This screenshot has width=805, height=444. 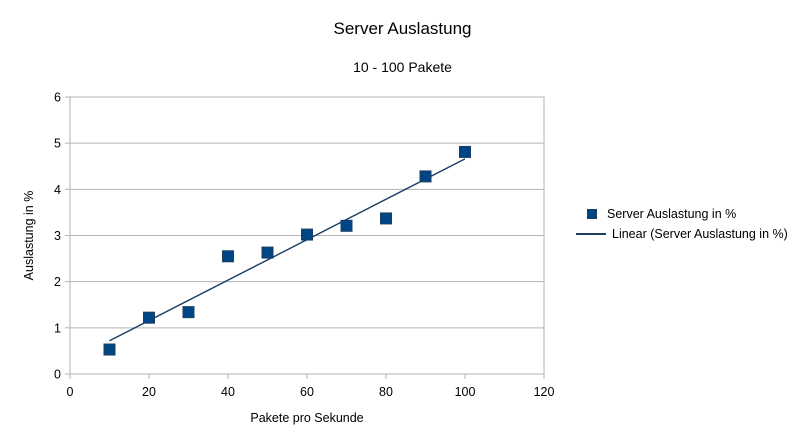 What do you see at coordinates (57, 98) in the screenshot?
I see `y-tick-label: 6` at bounding box center [57, 98].